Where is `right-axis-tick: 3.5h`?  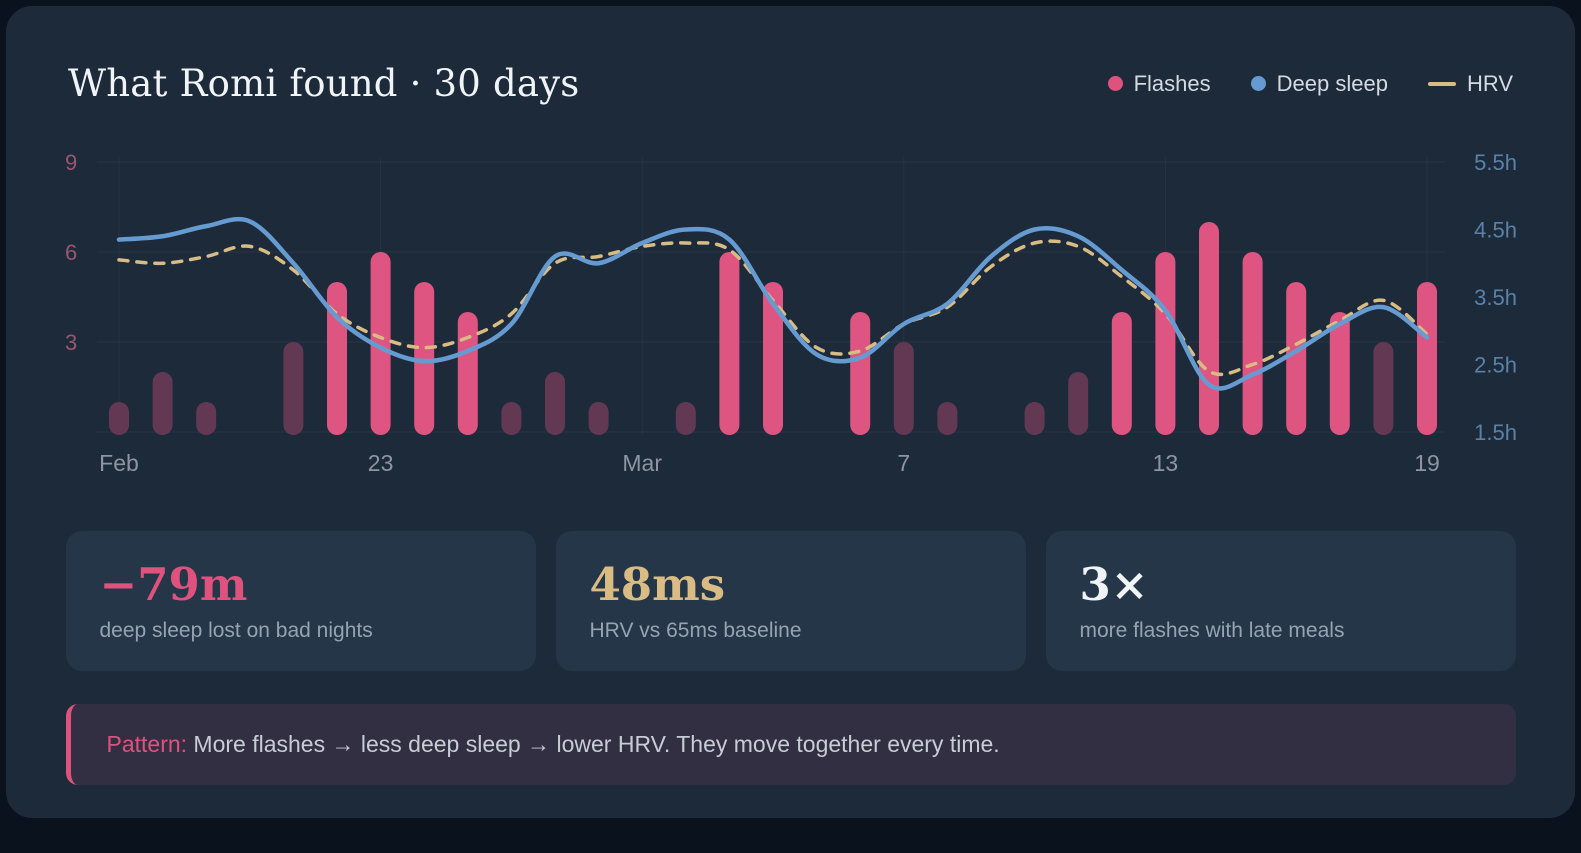
right-axis-tick: 3.5h is located at coordinates (1495, 297).